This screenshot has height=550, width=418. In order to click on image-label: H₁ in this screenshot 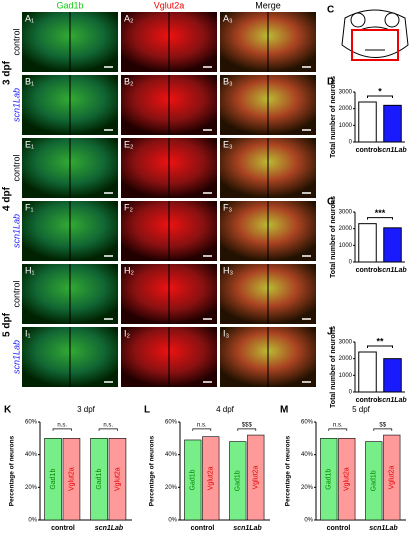, I will do `click(30, 270)`.